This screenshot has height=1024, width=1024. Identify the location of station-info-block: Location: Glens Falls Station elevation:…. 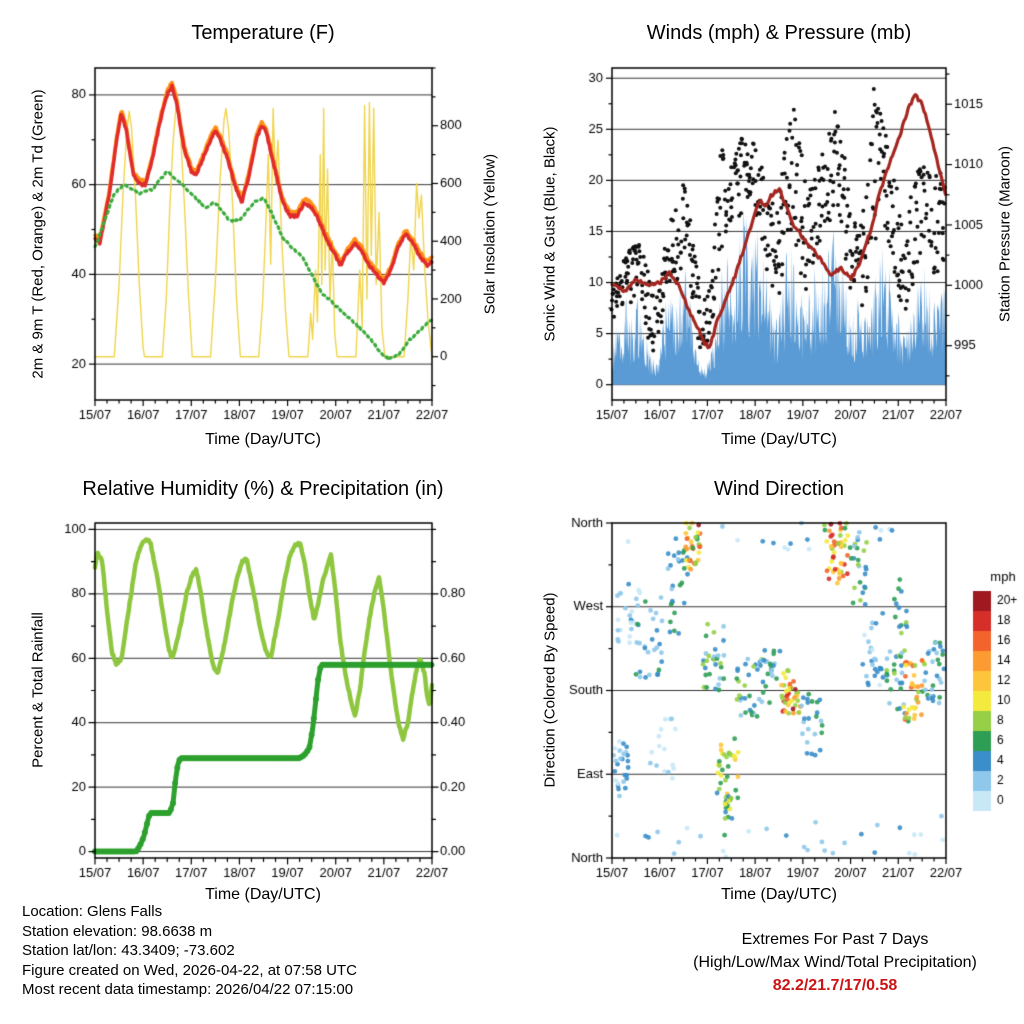
(189, 951).